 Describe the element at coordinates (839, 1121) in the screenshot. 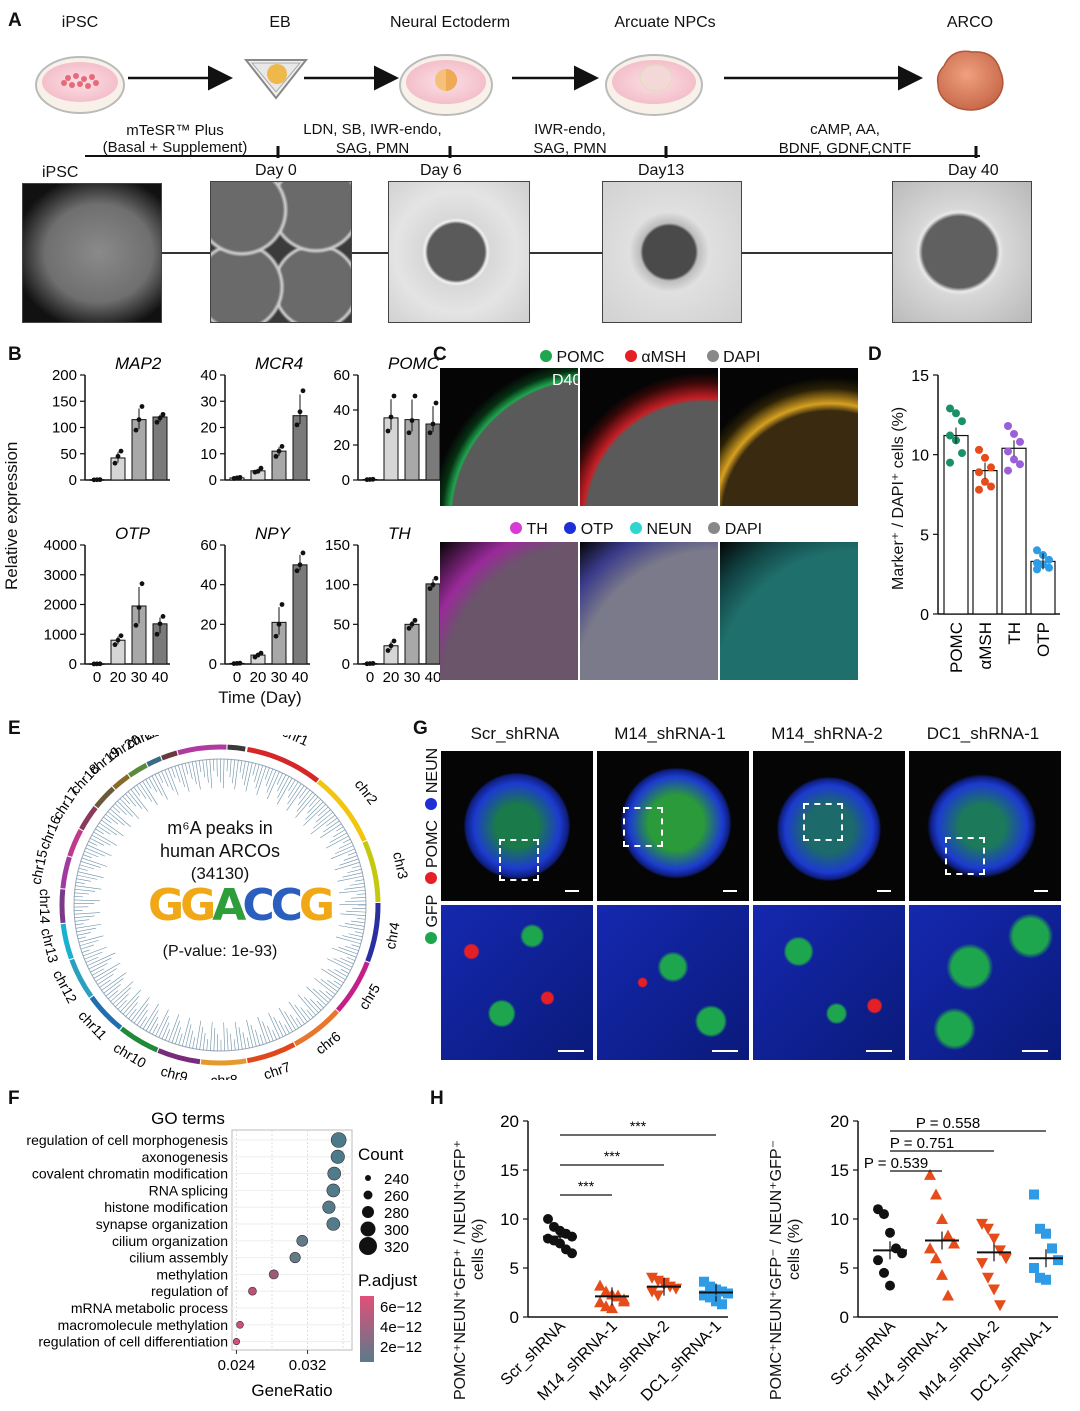

I see `y-tick-label: 20` at that location.